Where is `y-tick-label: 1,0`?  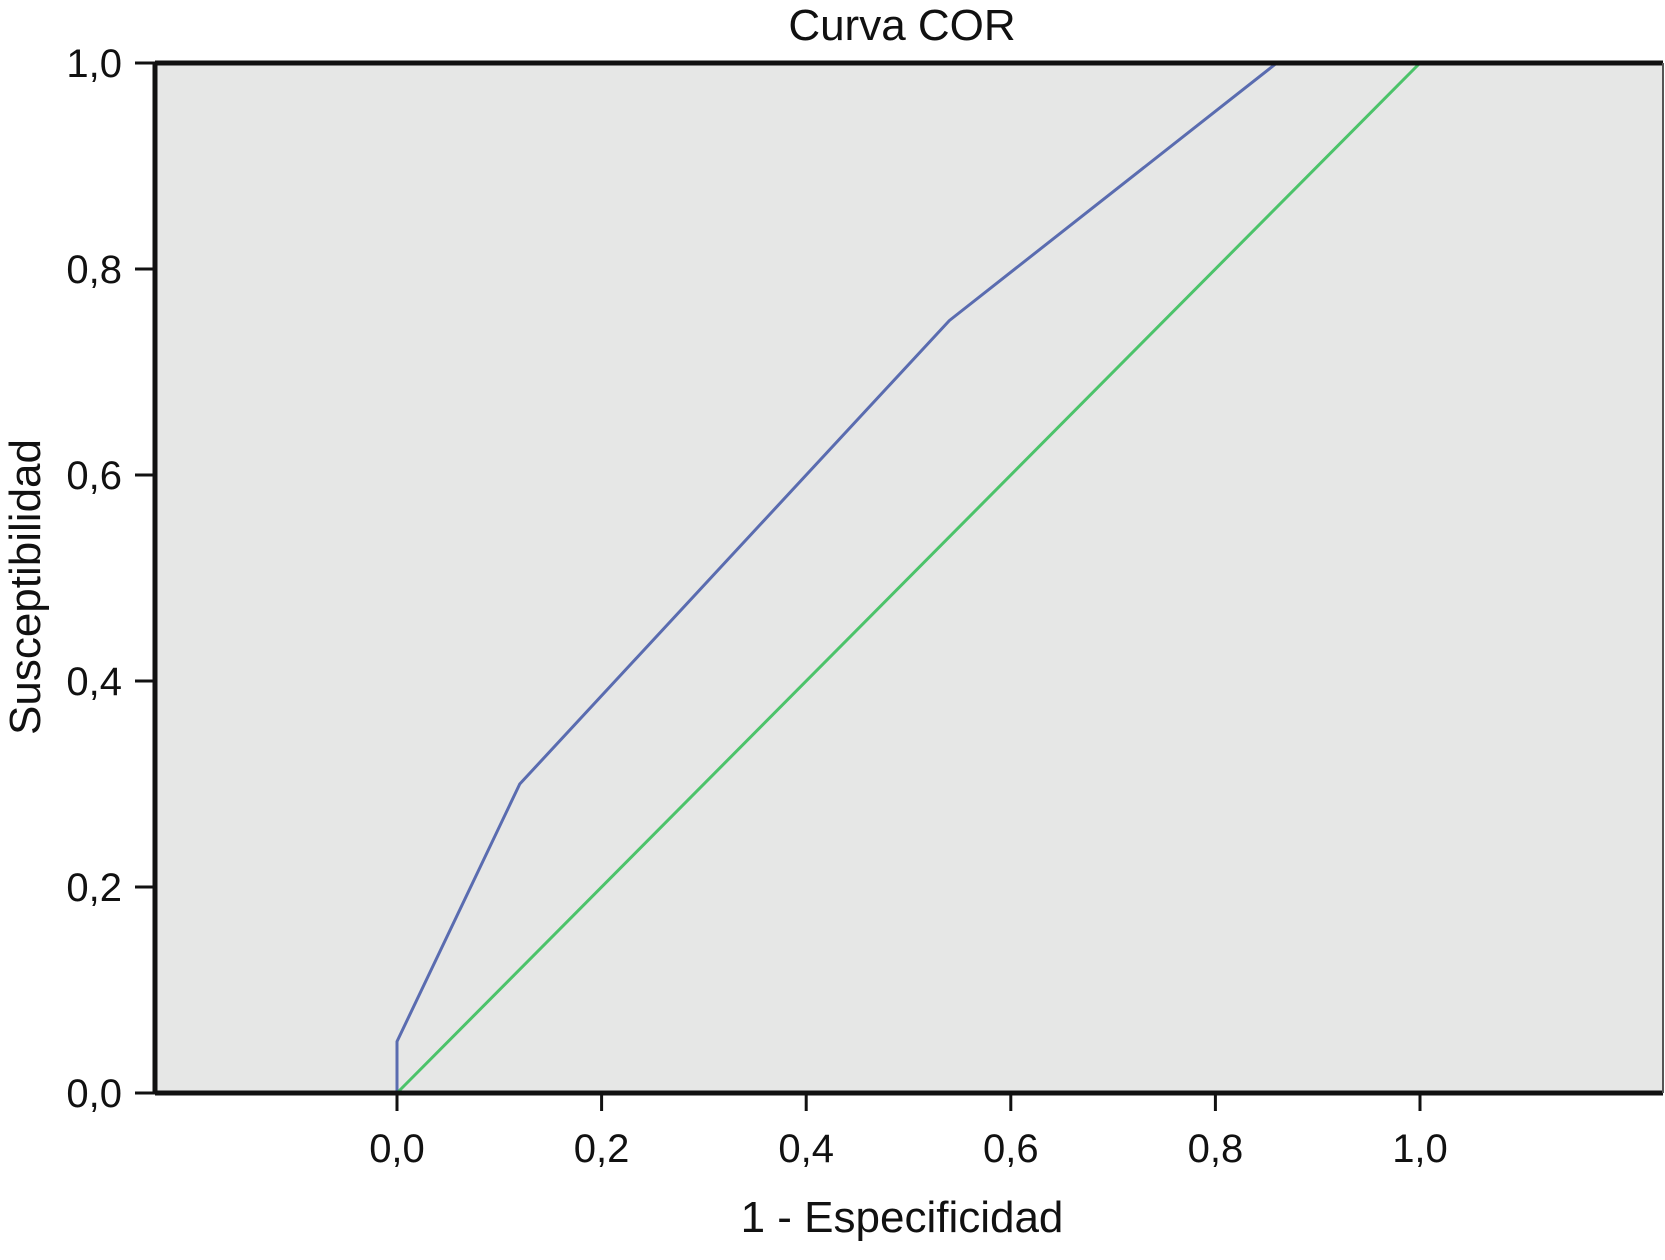
y-tick-label: 1,0 is located at coordinates (94, 64).